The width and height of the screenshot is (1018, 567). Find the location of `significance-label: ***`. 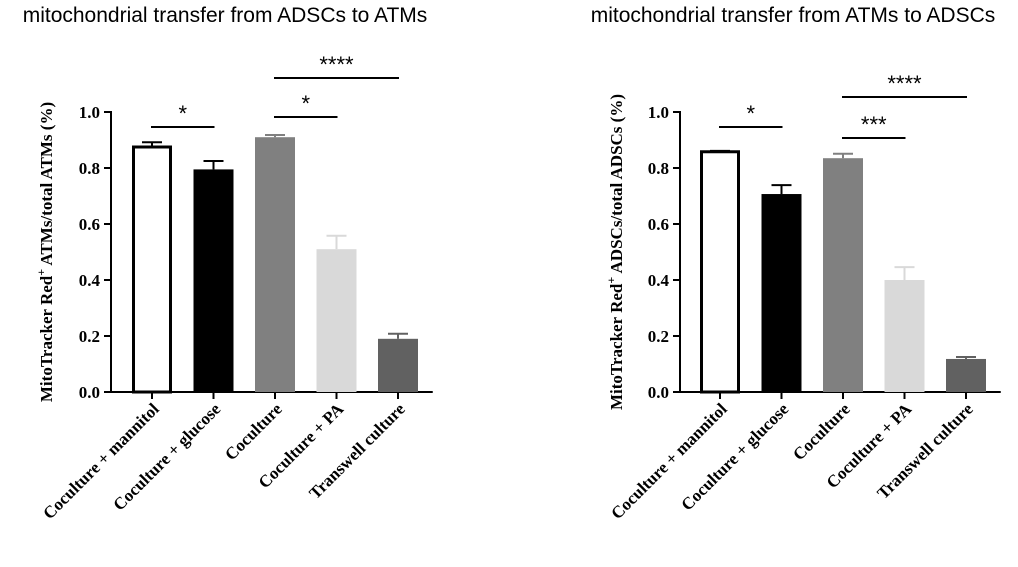

significance-label: *** is located at coordinates (874, 124).